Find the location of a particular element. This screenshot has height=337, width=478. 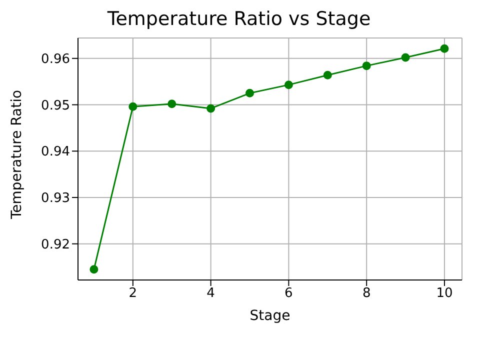

y-tick-label: 0.93 is located at coordinates (55, 198).